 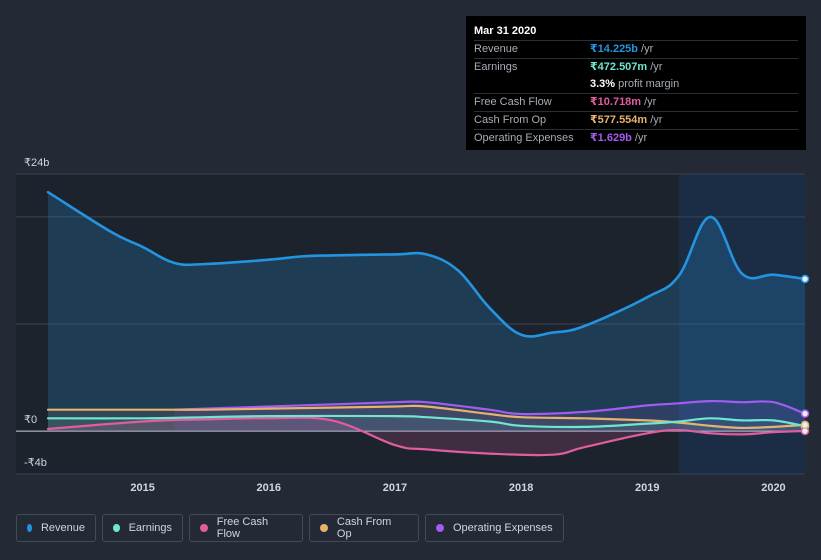 What do you see at coordinates (773, 488) in the screenshot?
I see `x-tick-label: 2020` at bounding box center [773, 488].